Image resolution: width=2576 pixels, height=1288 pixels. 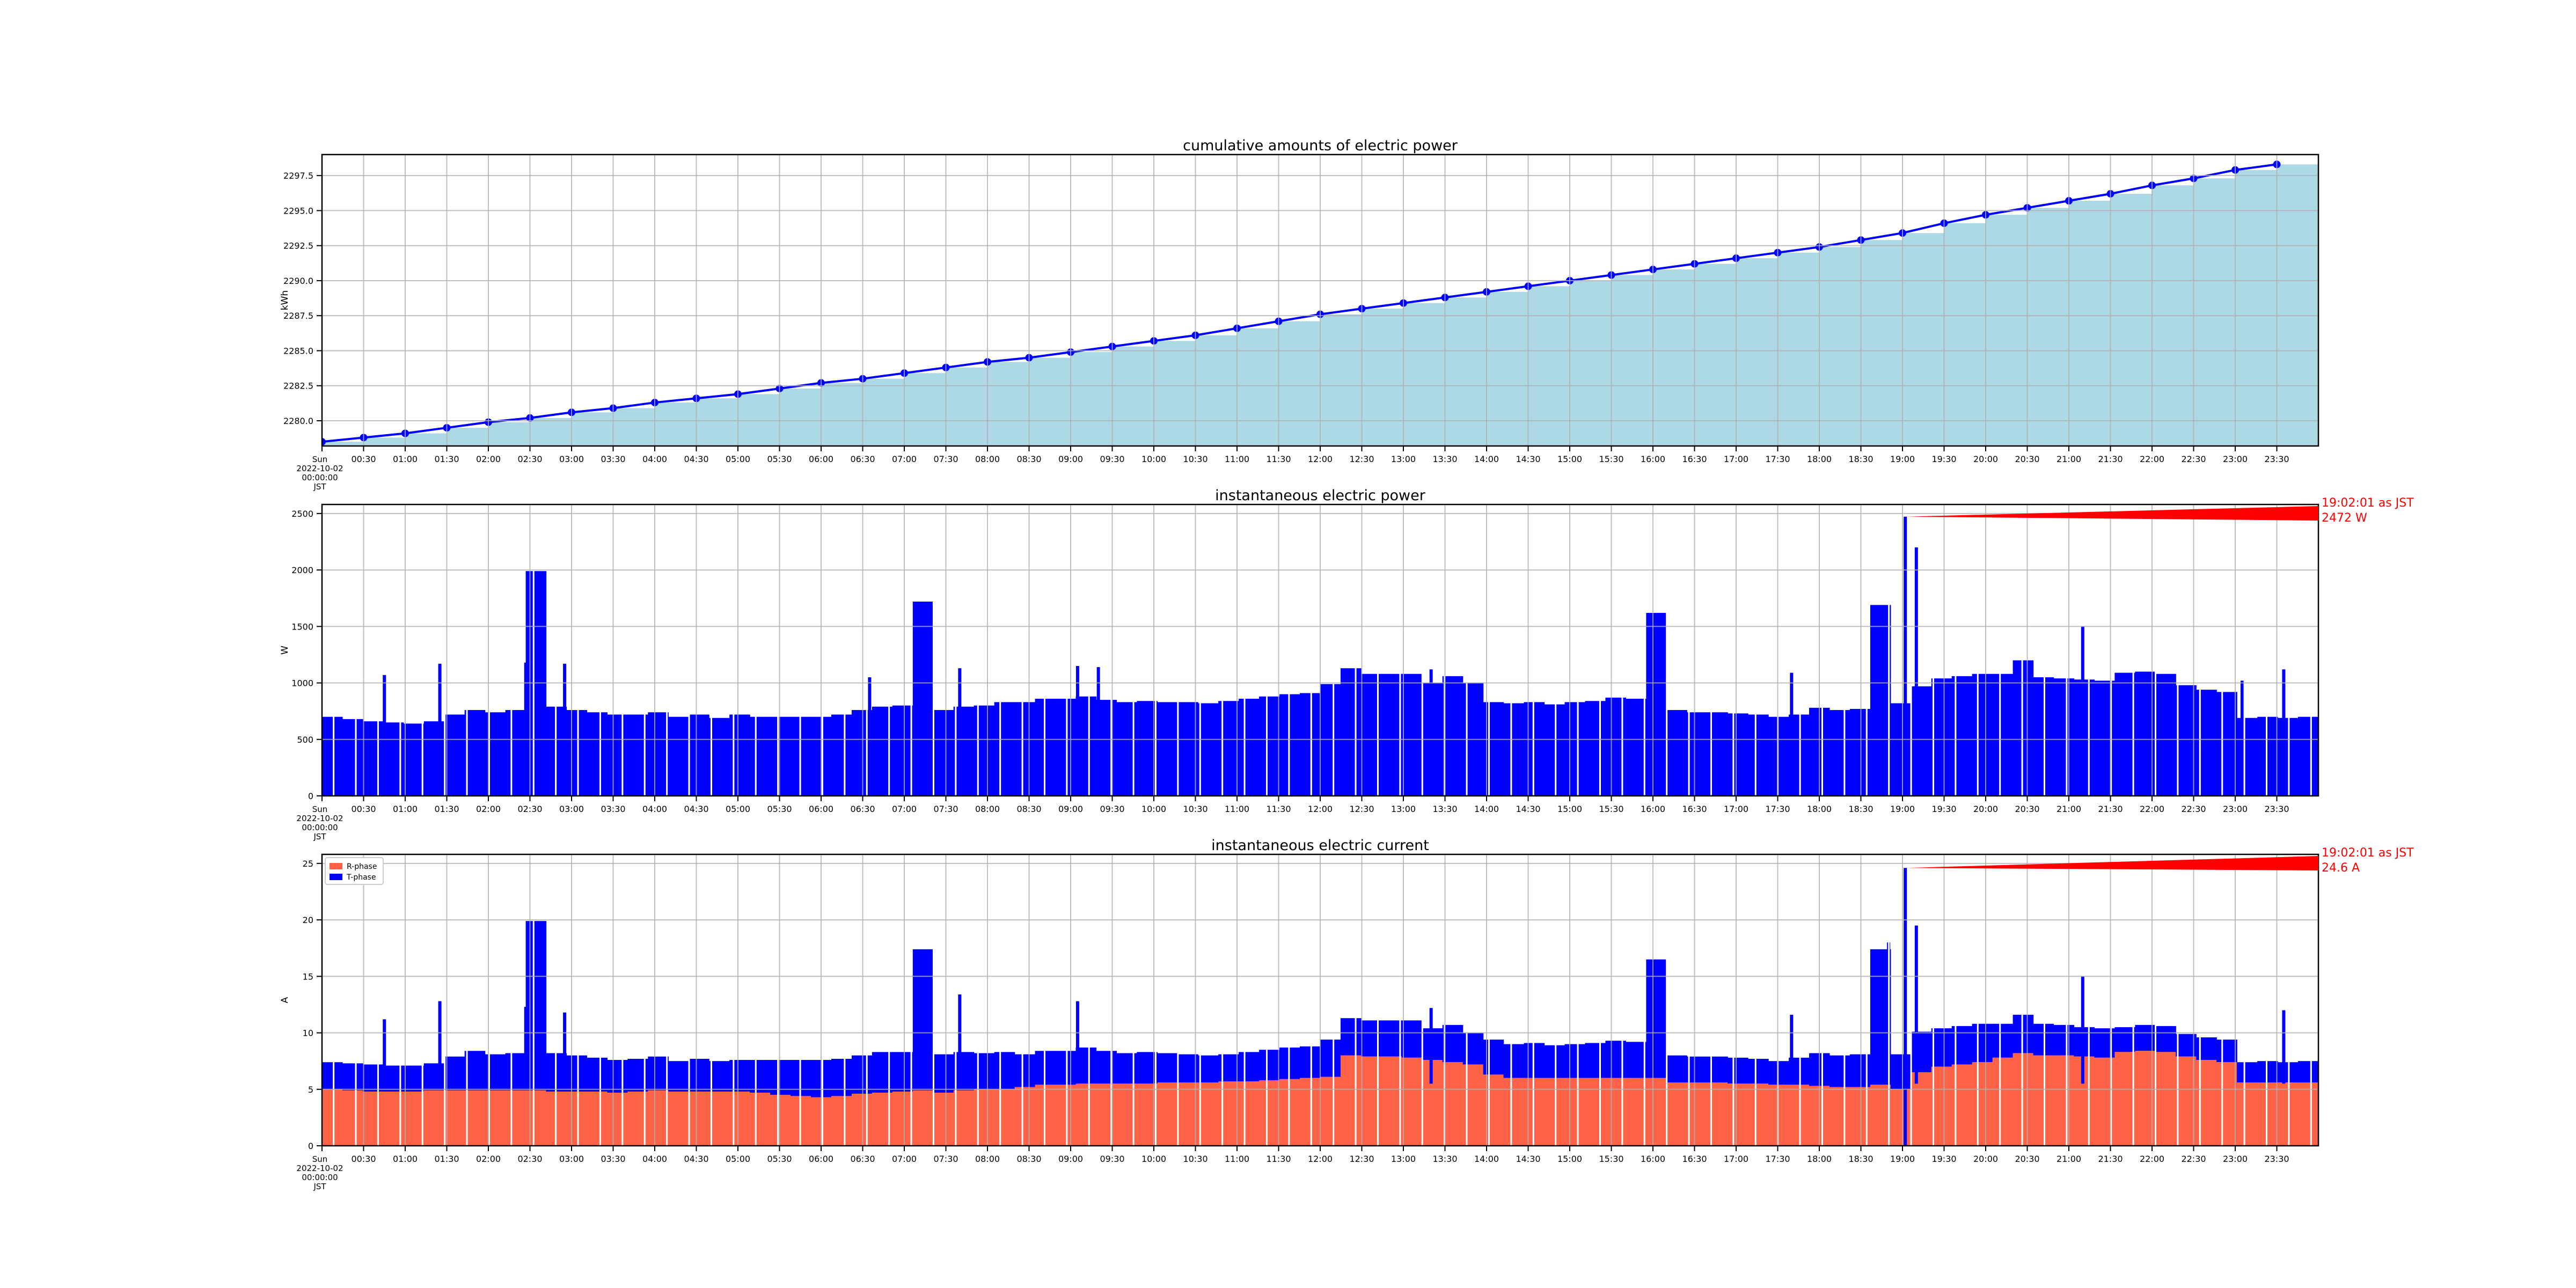 What do you see at coordinates (2027, 459) in the screenshot?
I see `x-tick-label-40: 20:30` at bounding box center [2027, 459].